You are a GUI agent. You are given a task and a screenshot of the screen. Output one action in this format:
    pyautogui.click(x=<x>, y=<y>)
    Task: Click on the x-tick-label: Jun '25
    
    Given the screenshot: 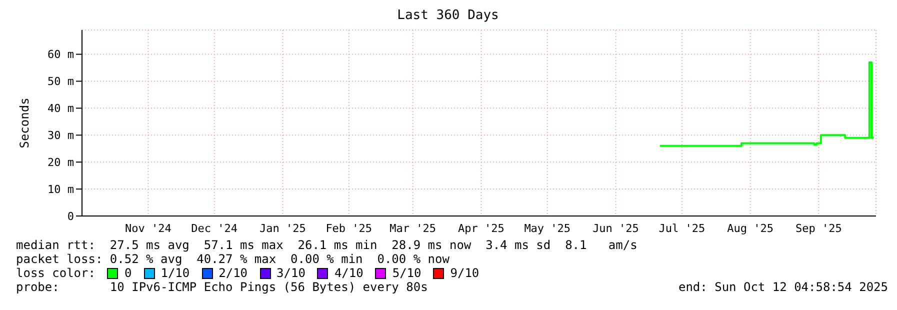 What is the action you would take?
    pyautogui.click(x=615, y=228)
    